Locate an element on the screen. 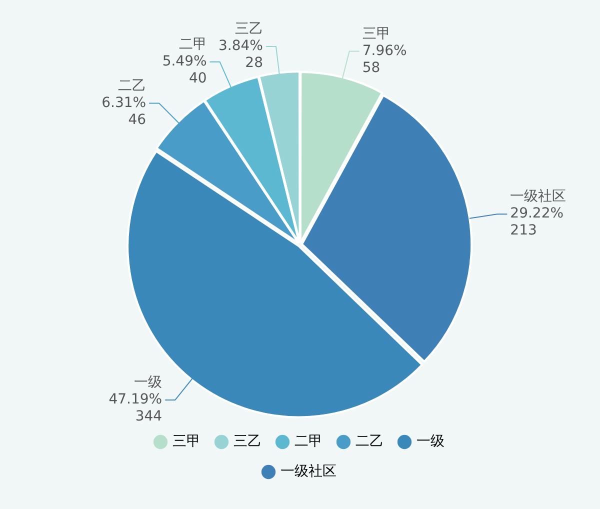 The width and height of the screenshot is (600, 509). legend-label: 一级 is located at coordinates (430, 442).